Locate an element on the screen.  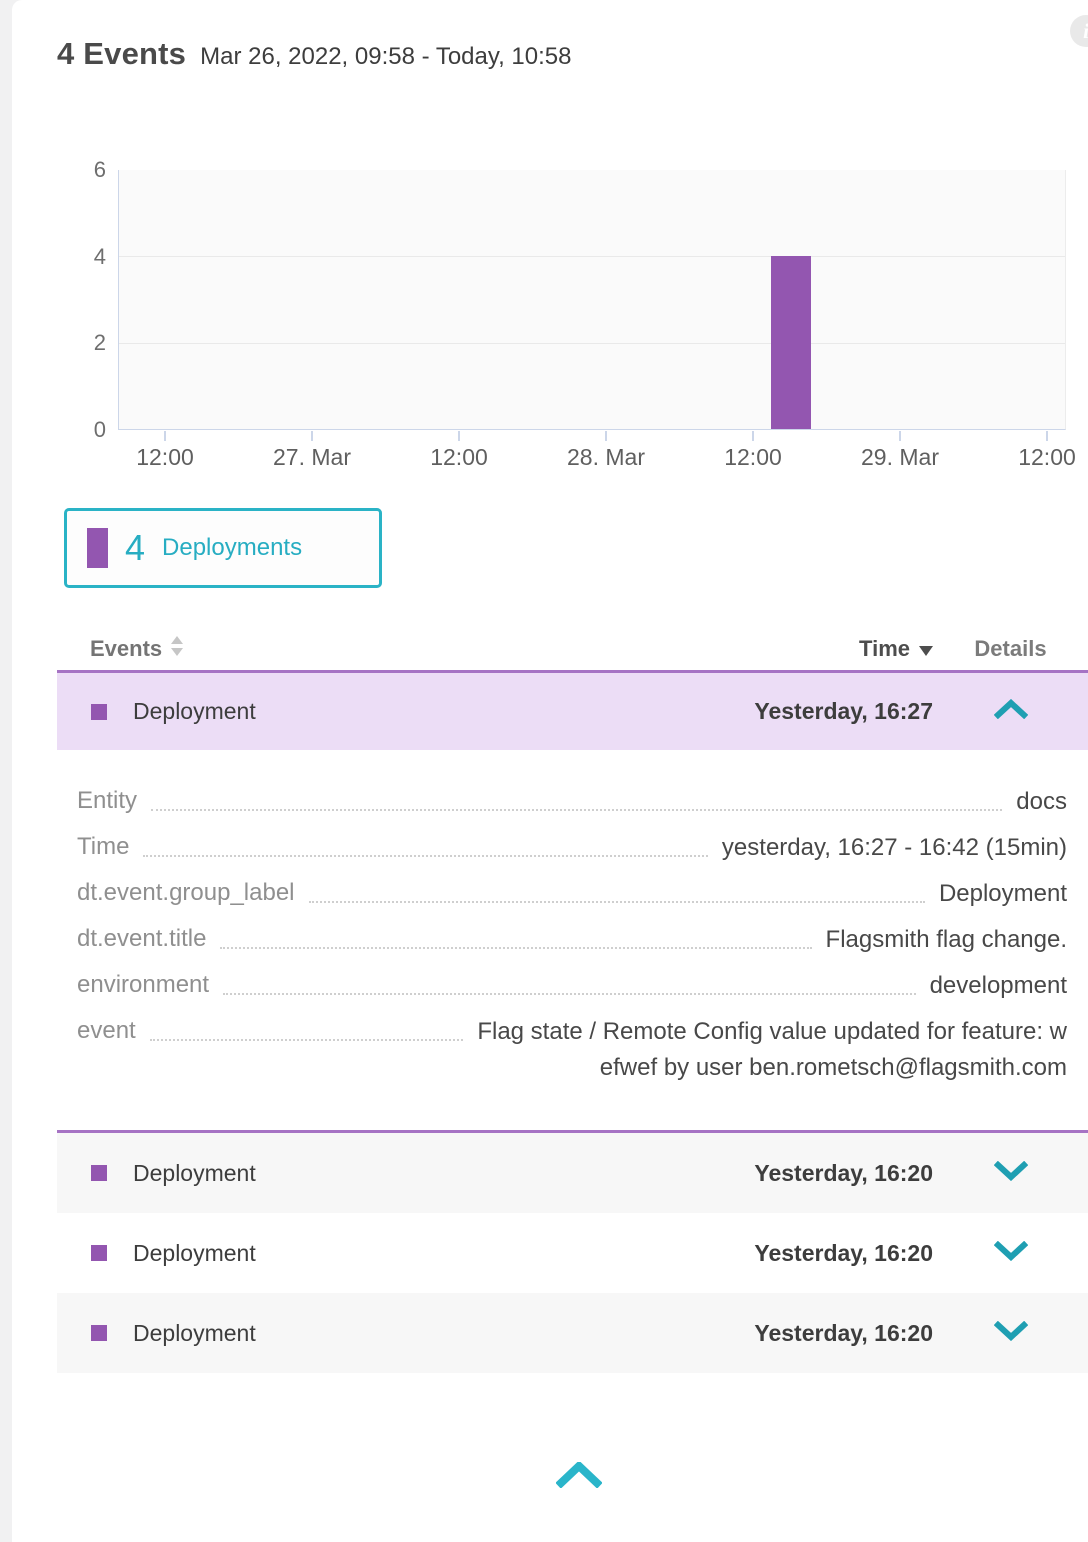
detail-value: docs is located at coordinates (1041, 801).